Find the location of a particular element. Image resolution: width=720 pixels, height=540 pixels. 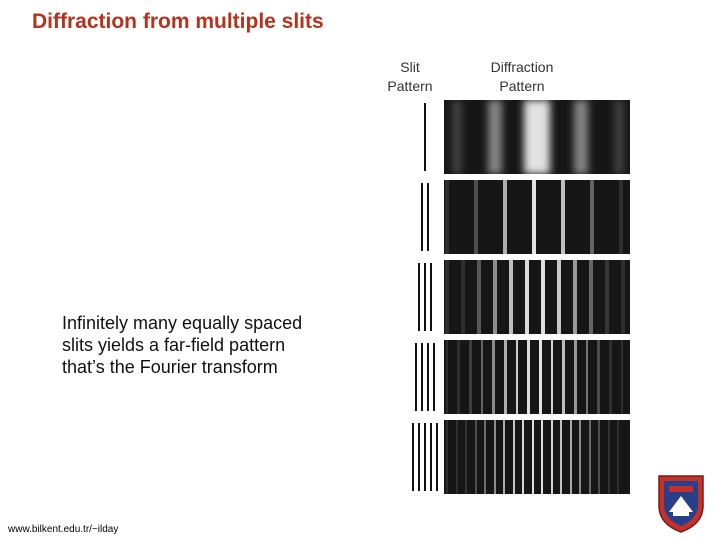

body-line: Infinitely many equally spaced is located at coordinates (182, 323).